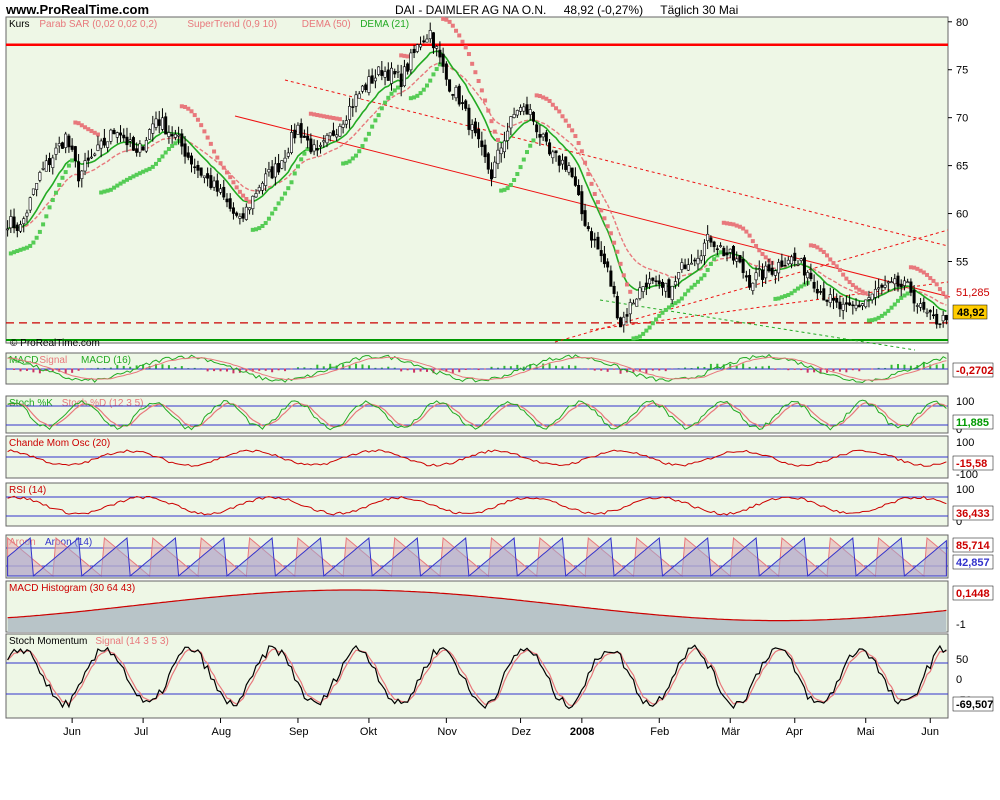 This screenshot has height=800, width=1000. I want to click on macd-value-label: -0,2702, so click(974, 371).